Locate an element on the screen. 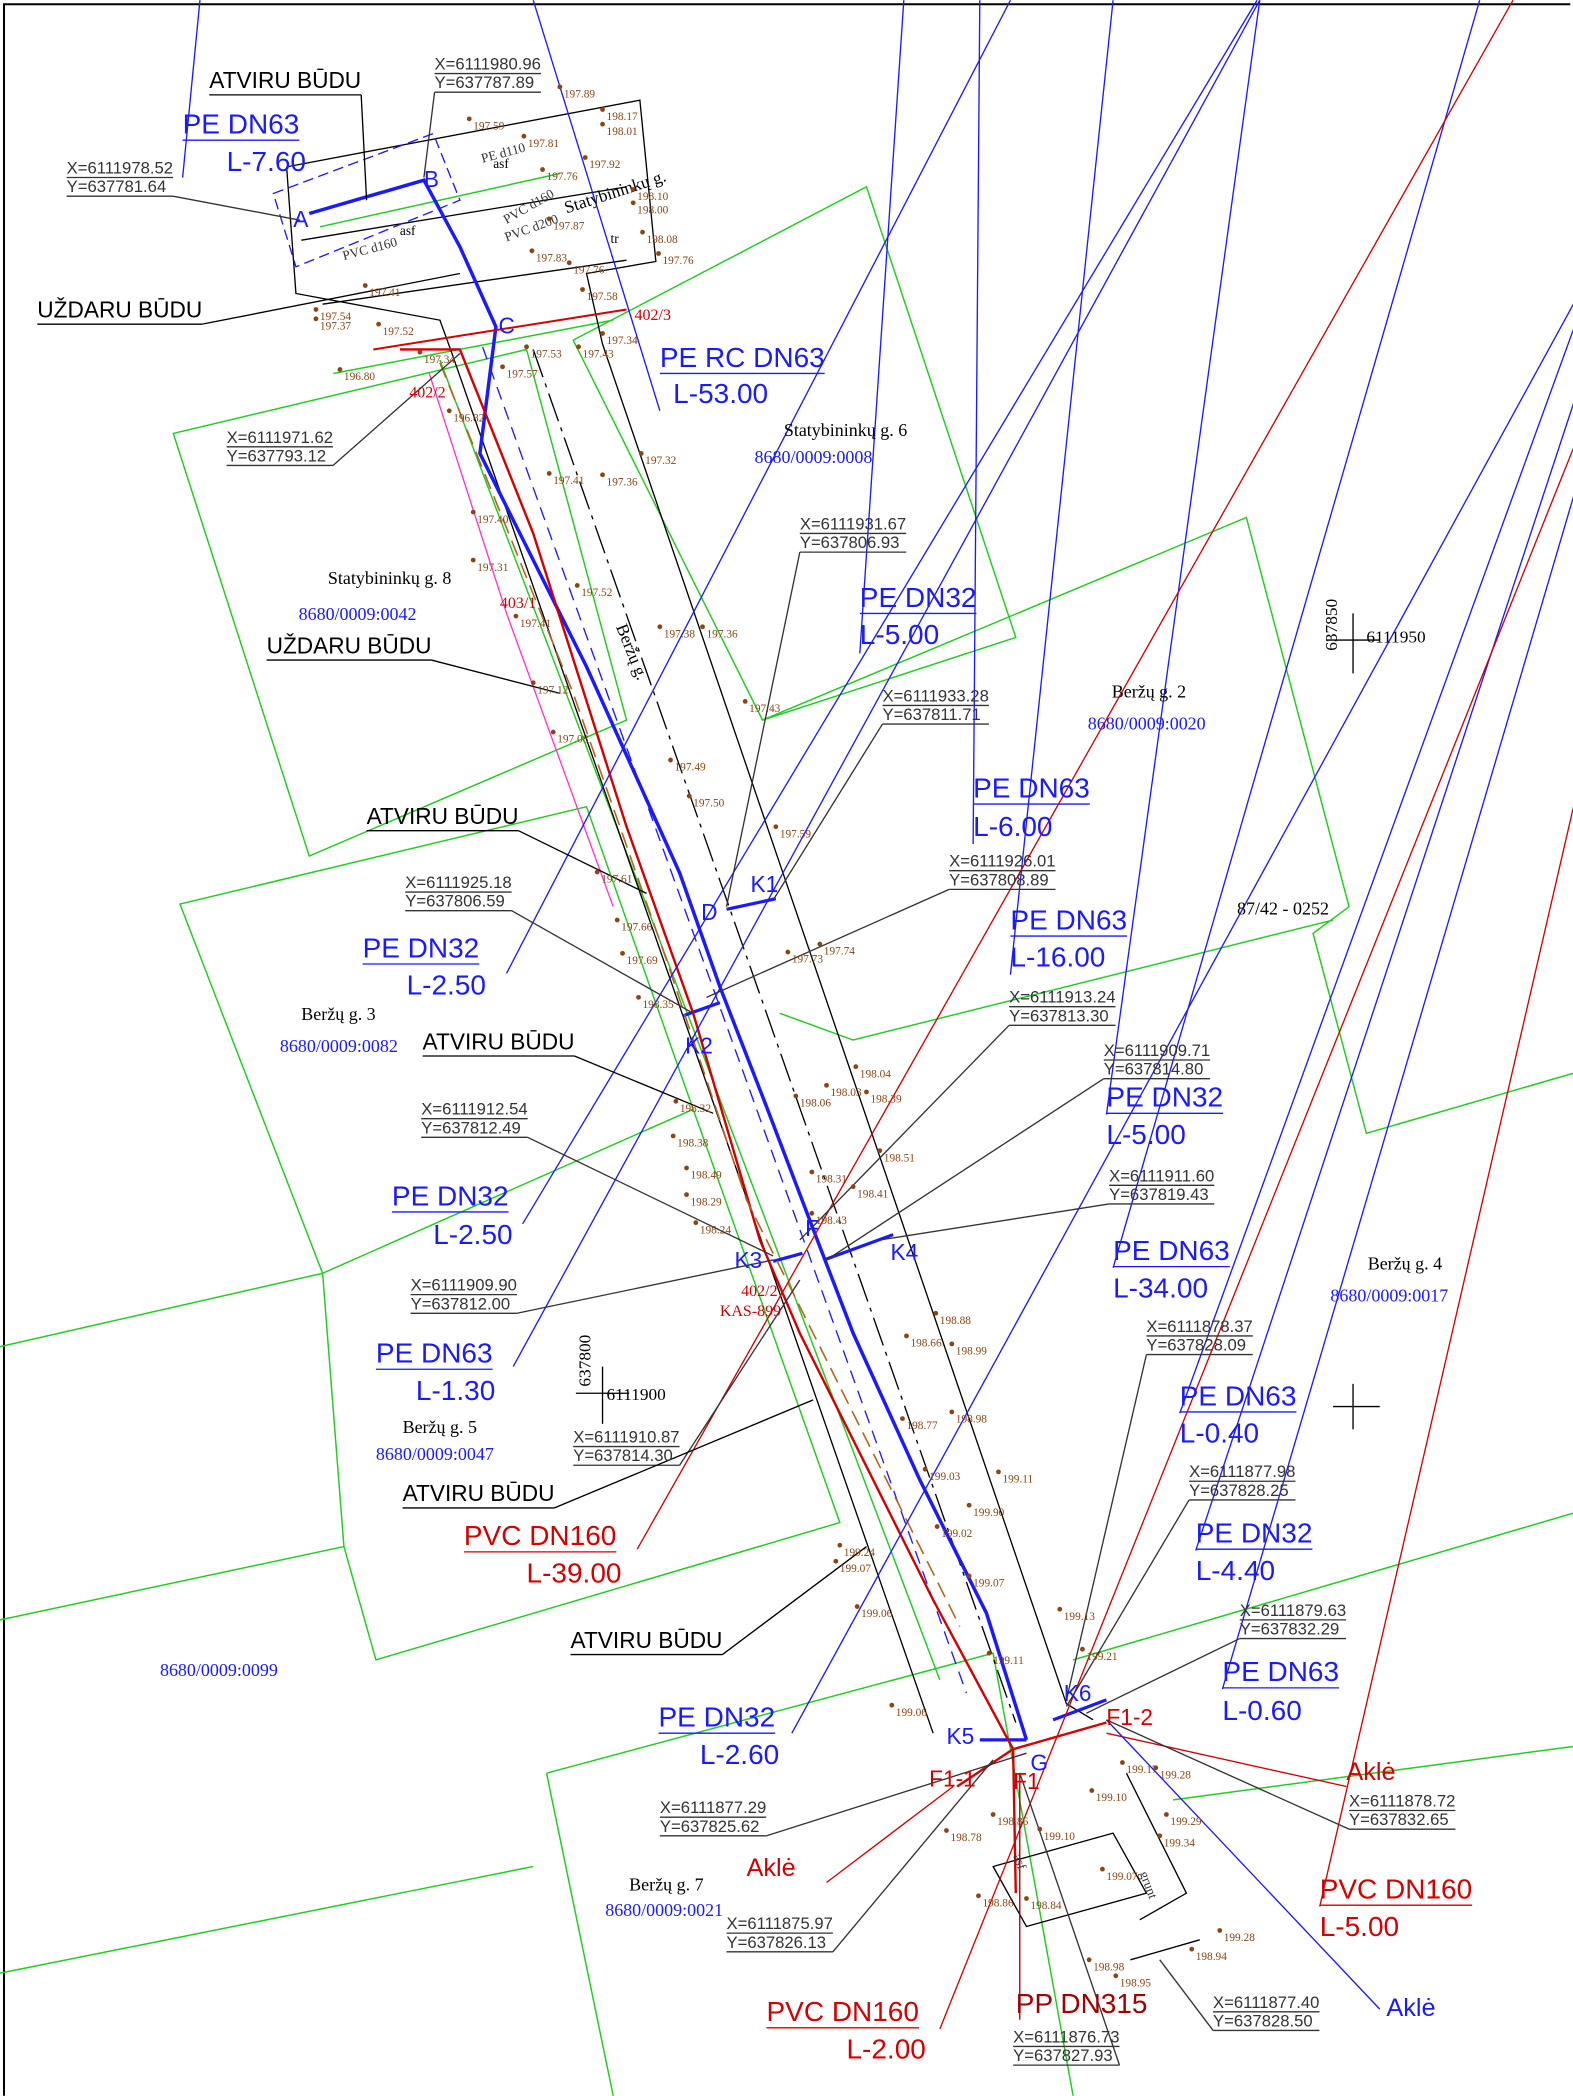  parcel-address: Beržų g. 2 is located at coordinates (1149, 691).